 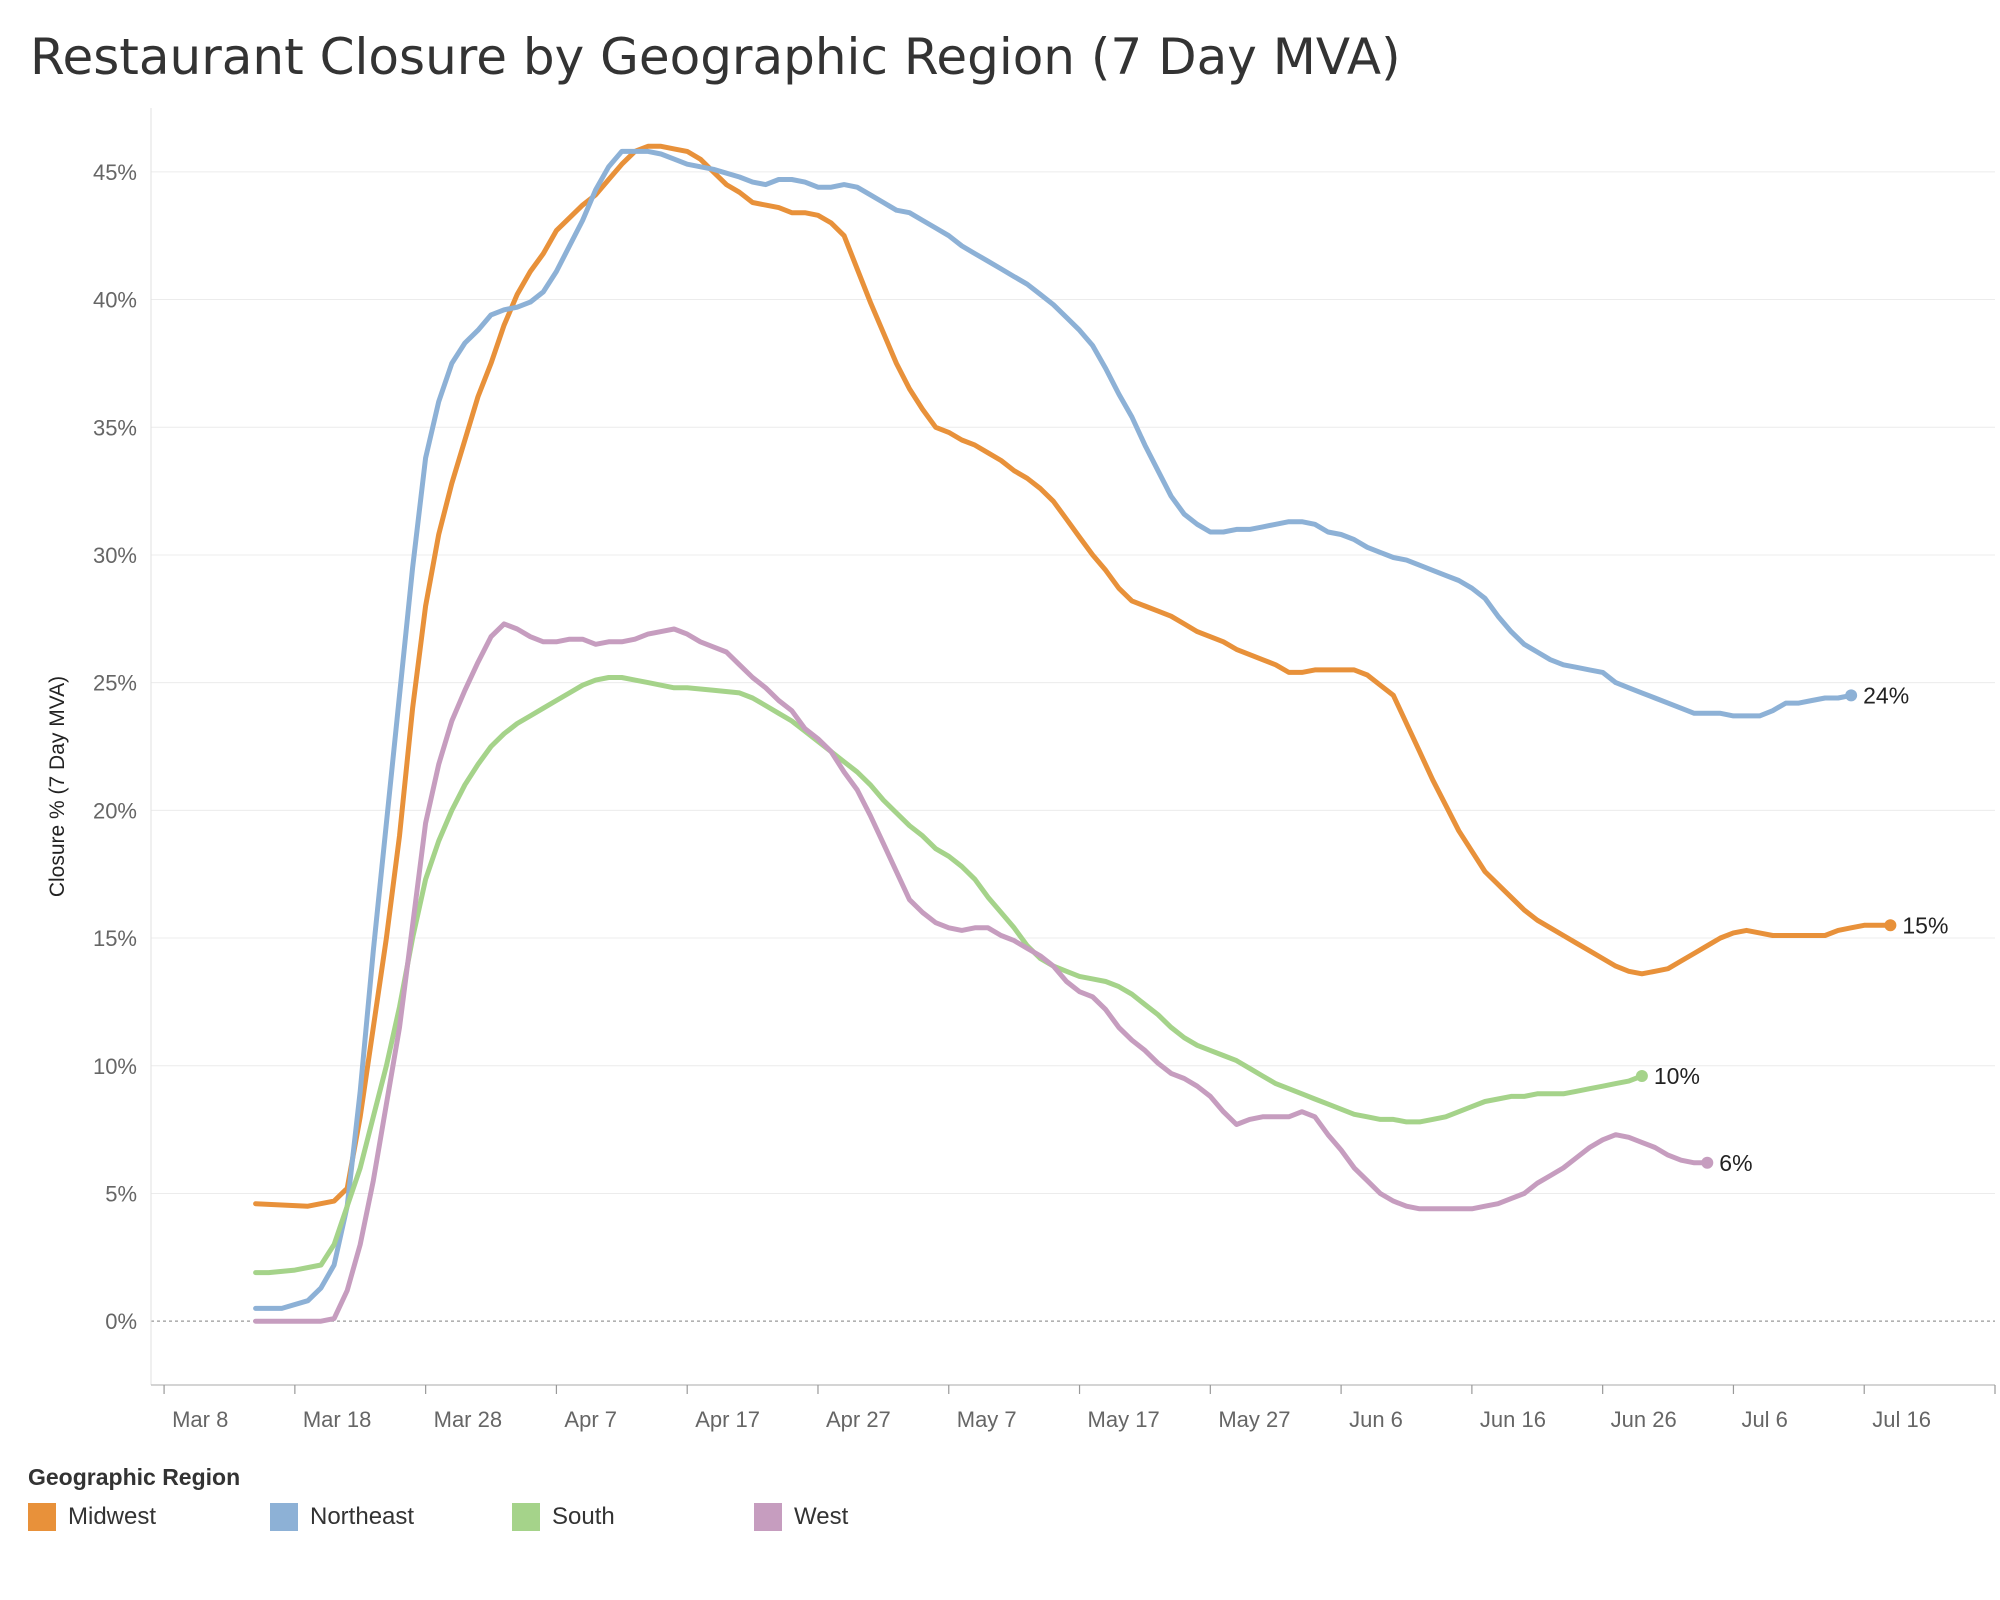 What do you see at coordinates (362, 1516) in the screenshot?
I see `legend-label: Northeast` at bounding box center [362, 1516].